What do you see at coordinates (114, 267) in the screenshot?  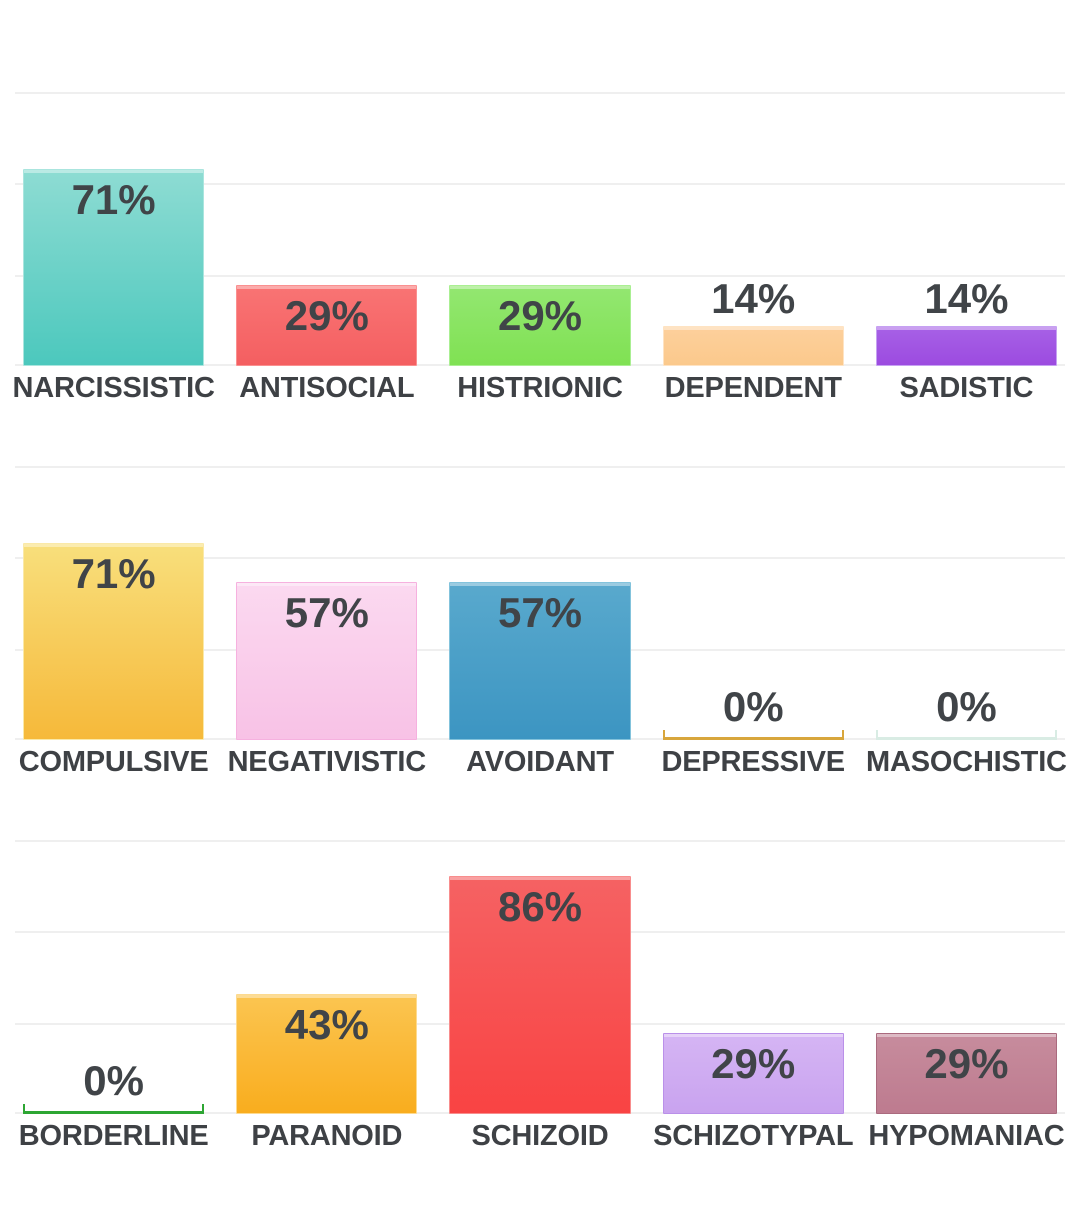 I see `bar-narcissistic` at bounding box center [114, 267].